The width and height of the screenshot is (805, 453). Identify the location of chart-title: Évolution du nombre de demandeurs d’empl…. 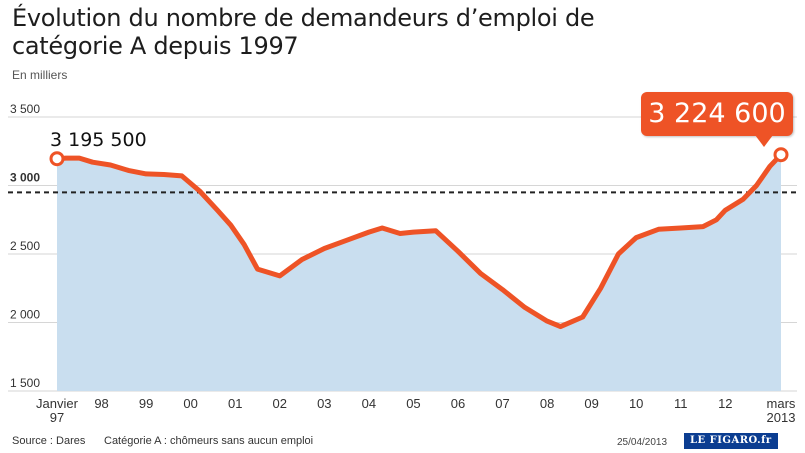
(303, 32).